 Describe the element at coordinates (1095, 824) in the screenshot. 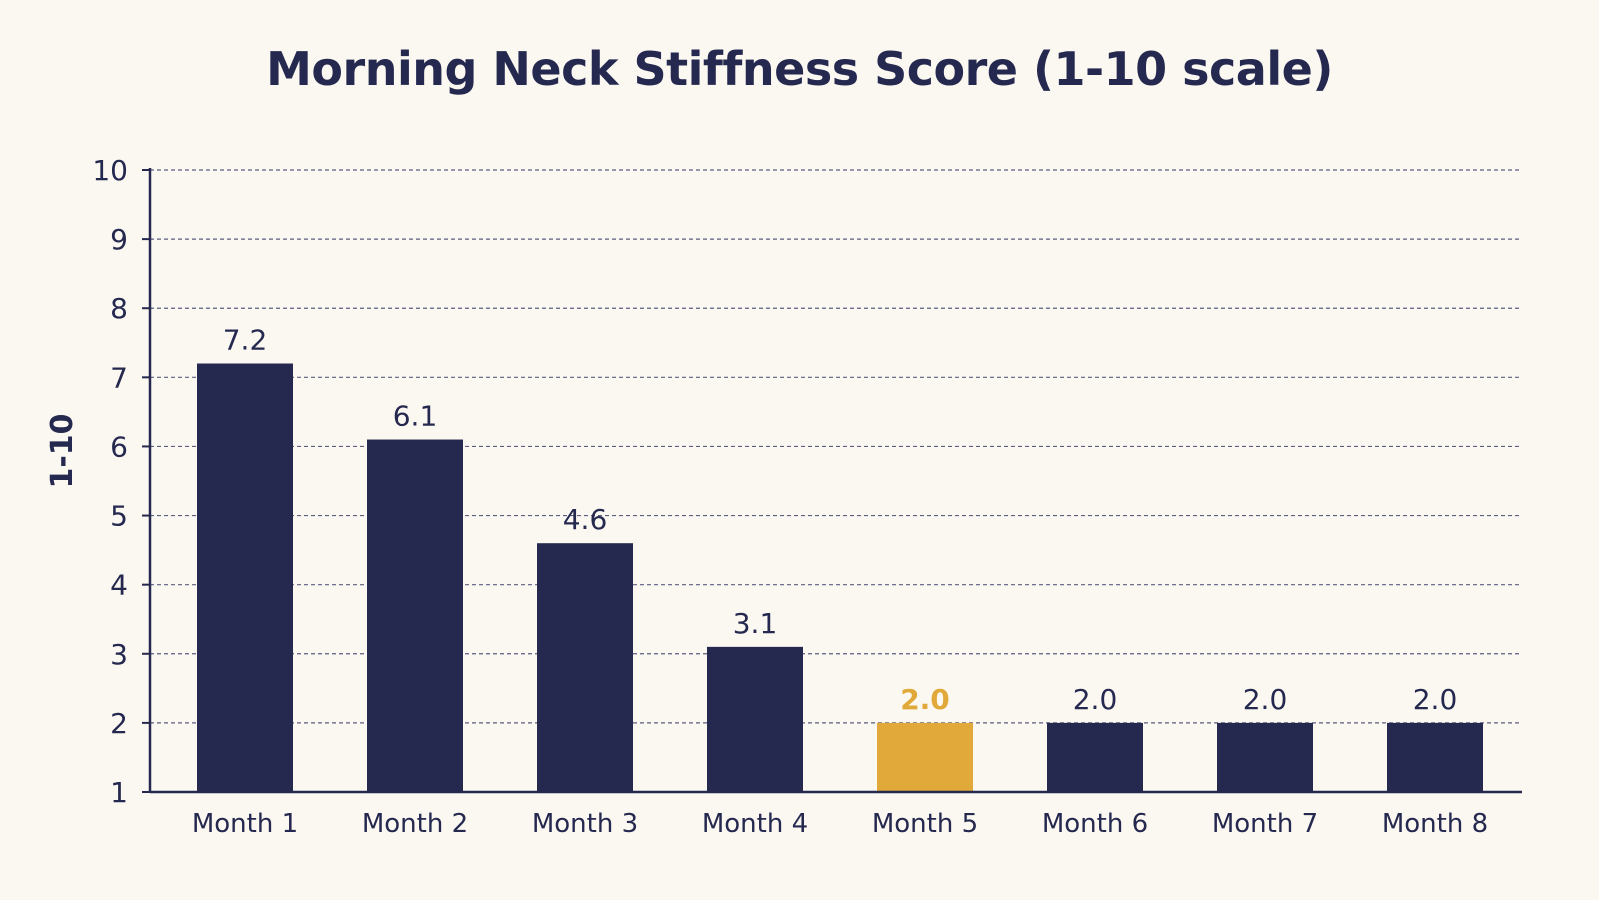

I see `x-tick-label: Month 6` at that location.